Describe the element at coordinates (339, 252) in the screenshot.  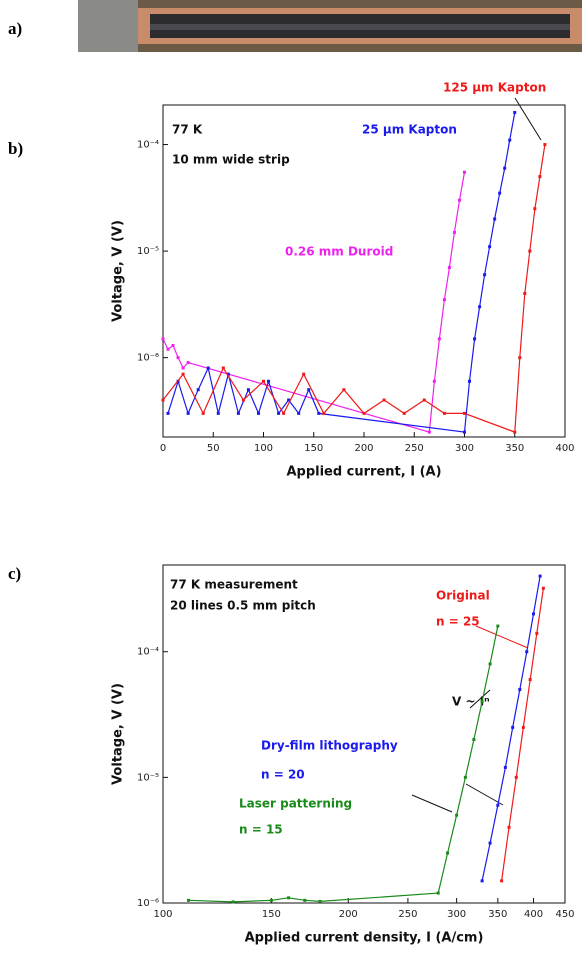
I see `series-label: 0.26 mm Duroid` at that location.